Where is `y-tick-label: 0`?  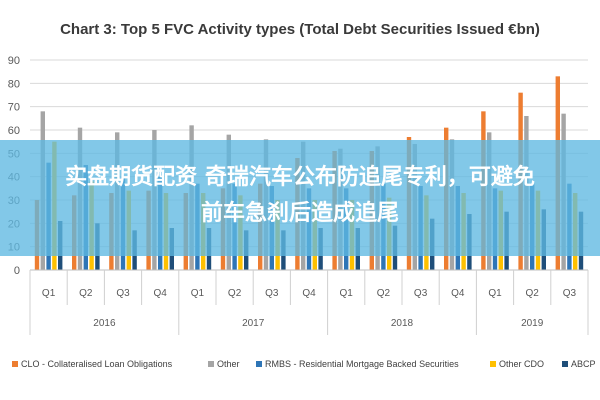
y-tick-label: 0 is located at coordinates (17, 271).